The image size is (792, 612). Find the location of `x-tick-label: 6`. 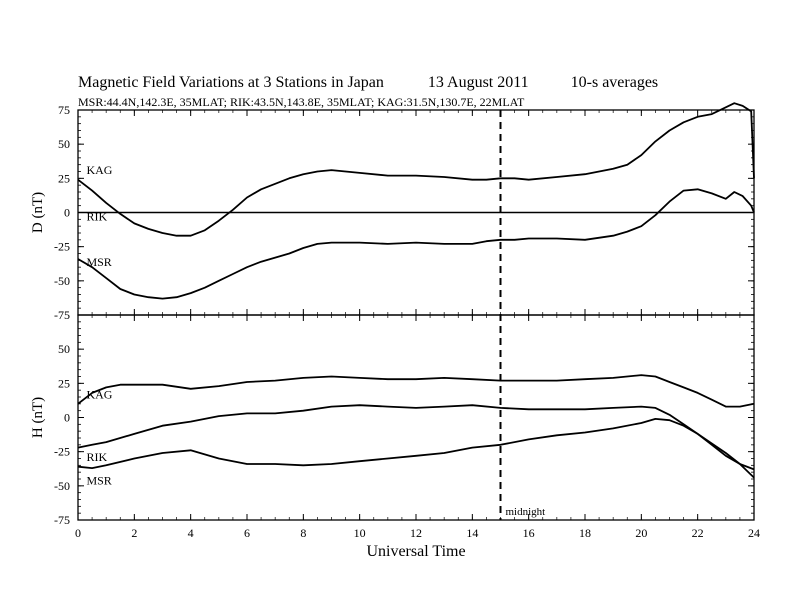

x-tick-label: 6 is located at coordinates (247, 533).